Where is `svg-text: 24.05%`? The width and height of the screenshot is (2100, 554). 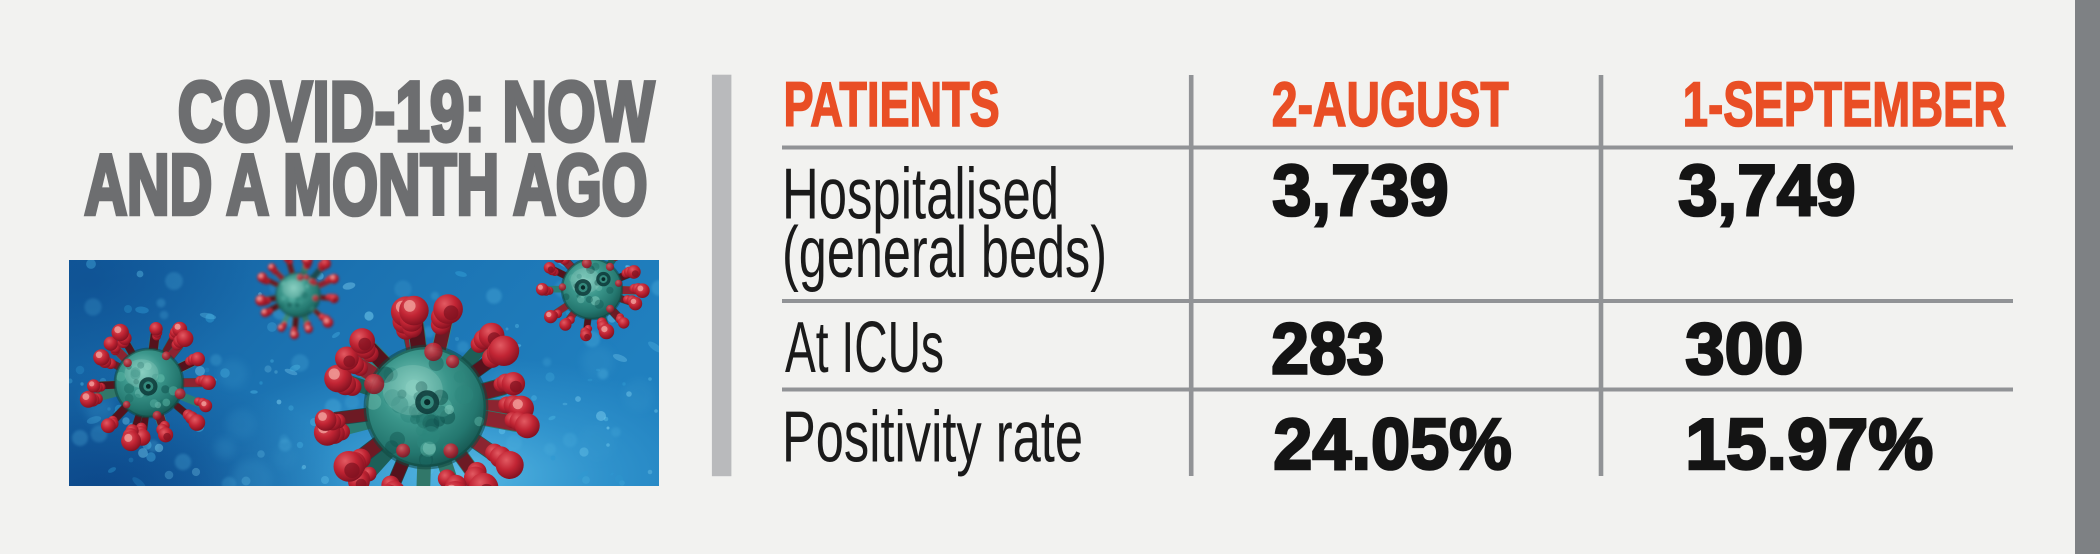 svg-text: 24.05% is located at coordinates (1392, 445).